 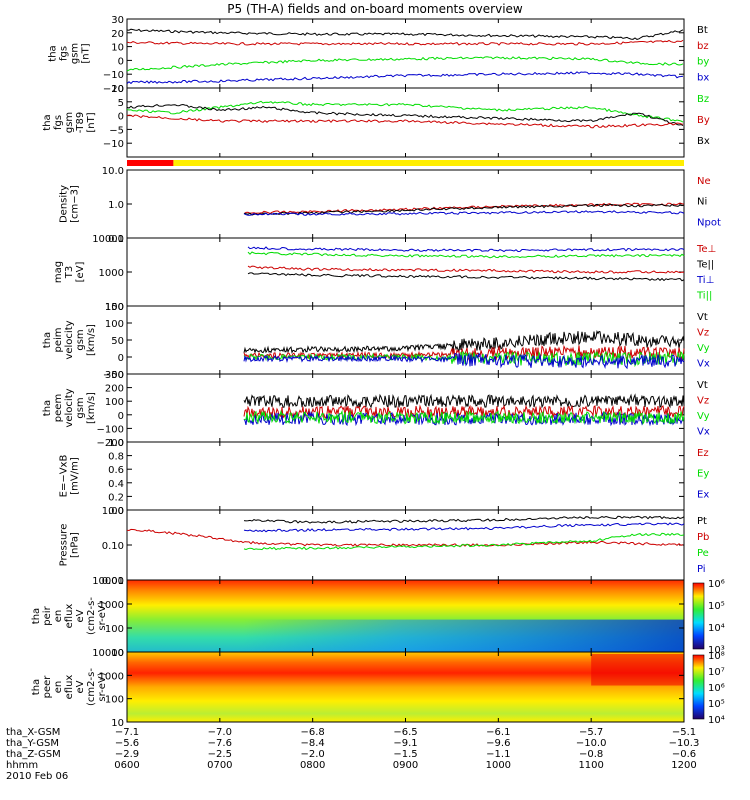 What do you see at coordinates (127, 743) in the screenshot?
I see `ephem-value: −5.6` at bounding box center [127, 743].